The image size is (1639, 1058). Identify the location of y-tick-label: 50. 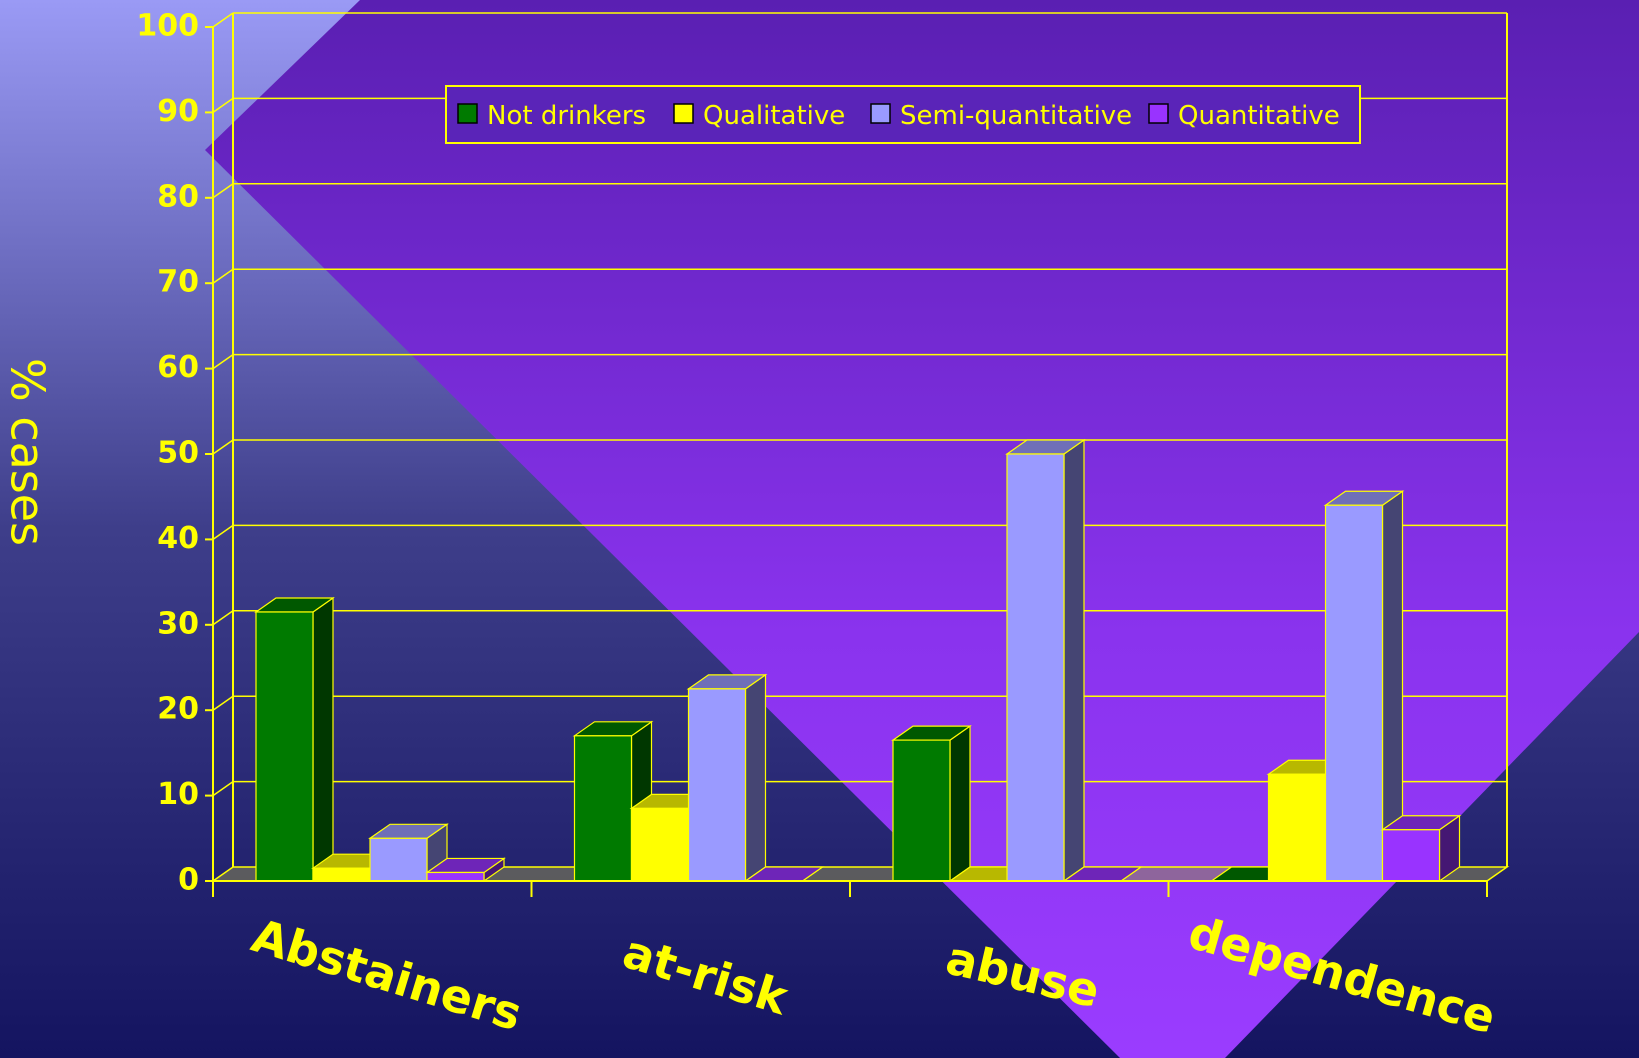
(178, 453).